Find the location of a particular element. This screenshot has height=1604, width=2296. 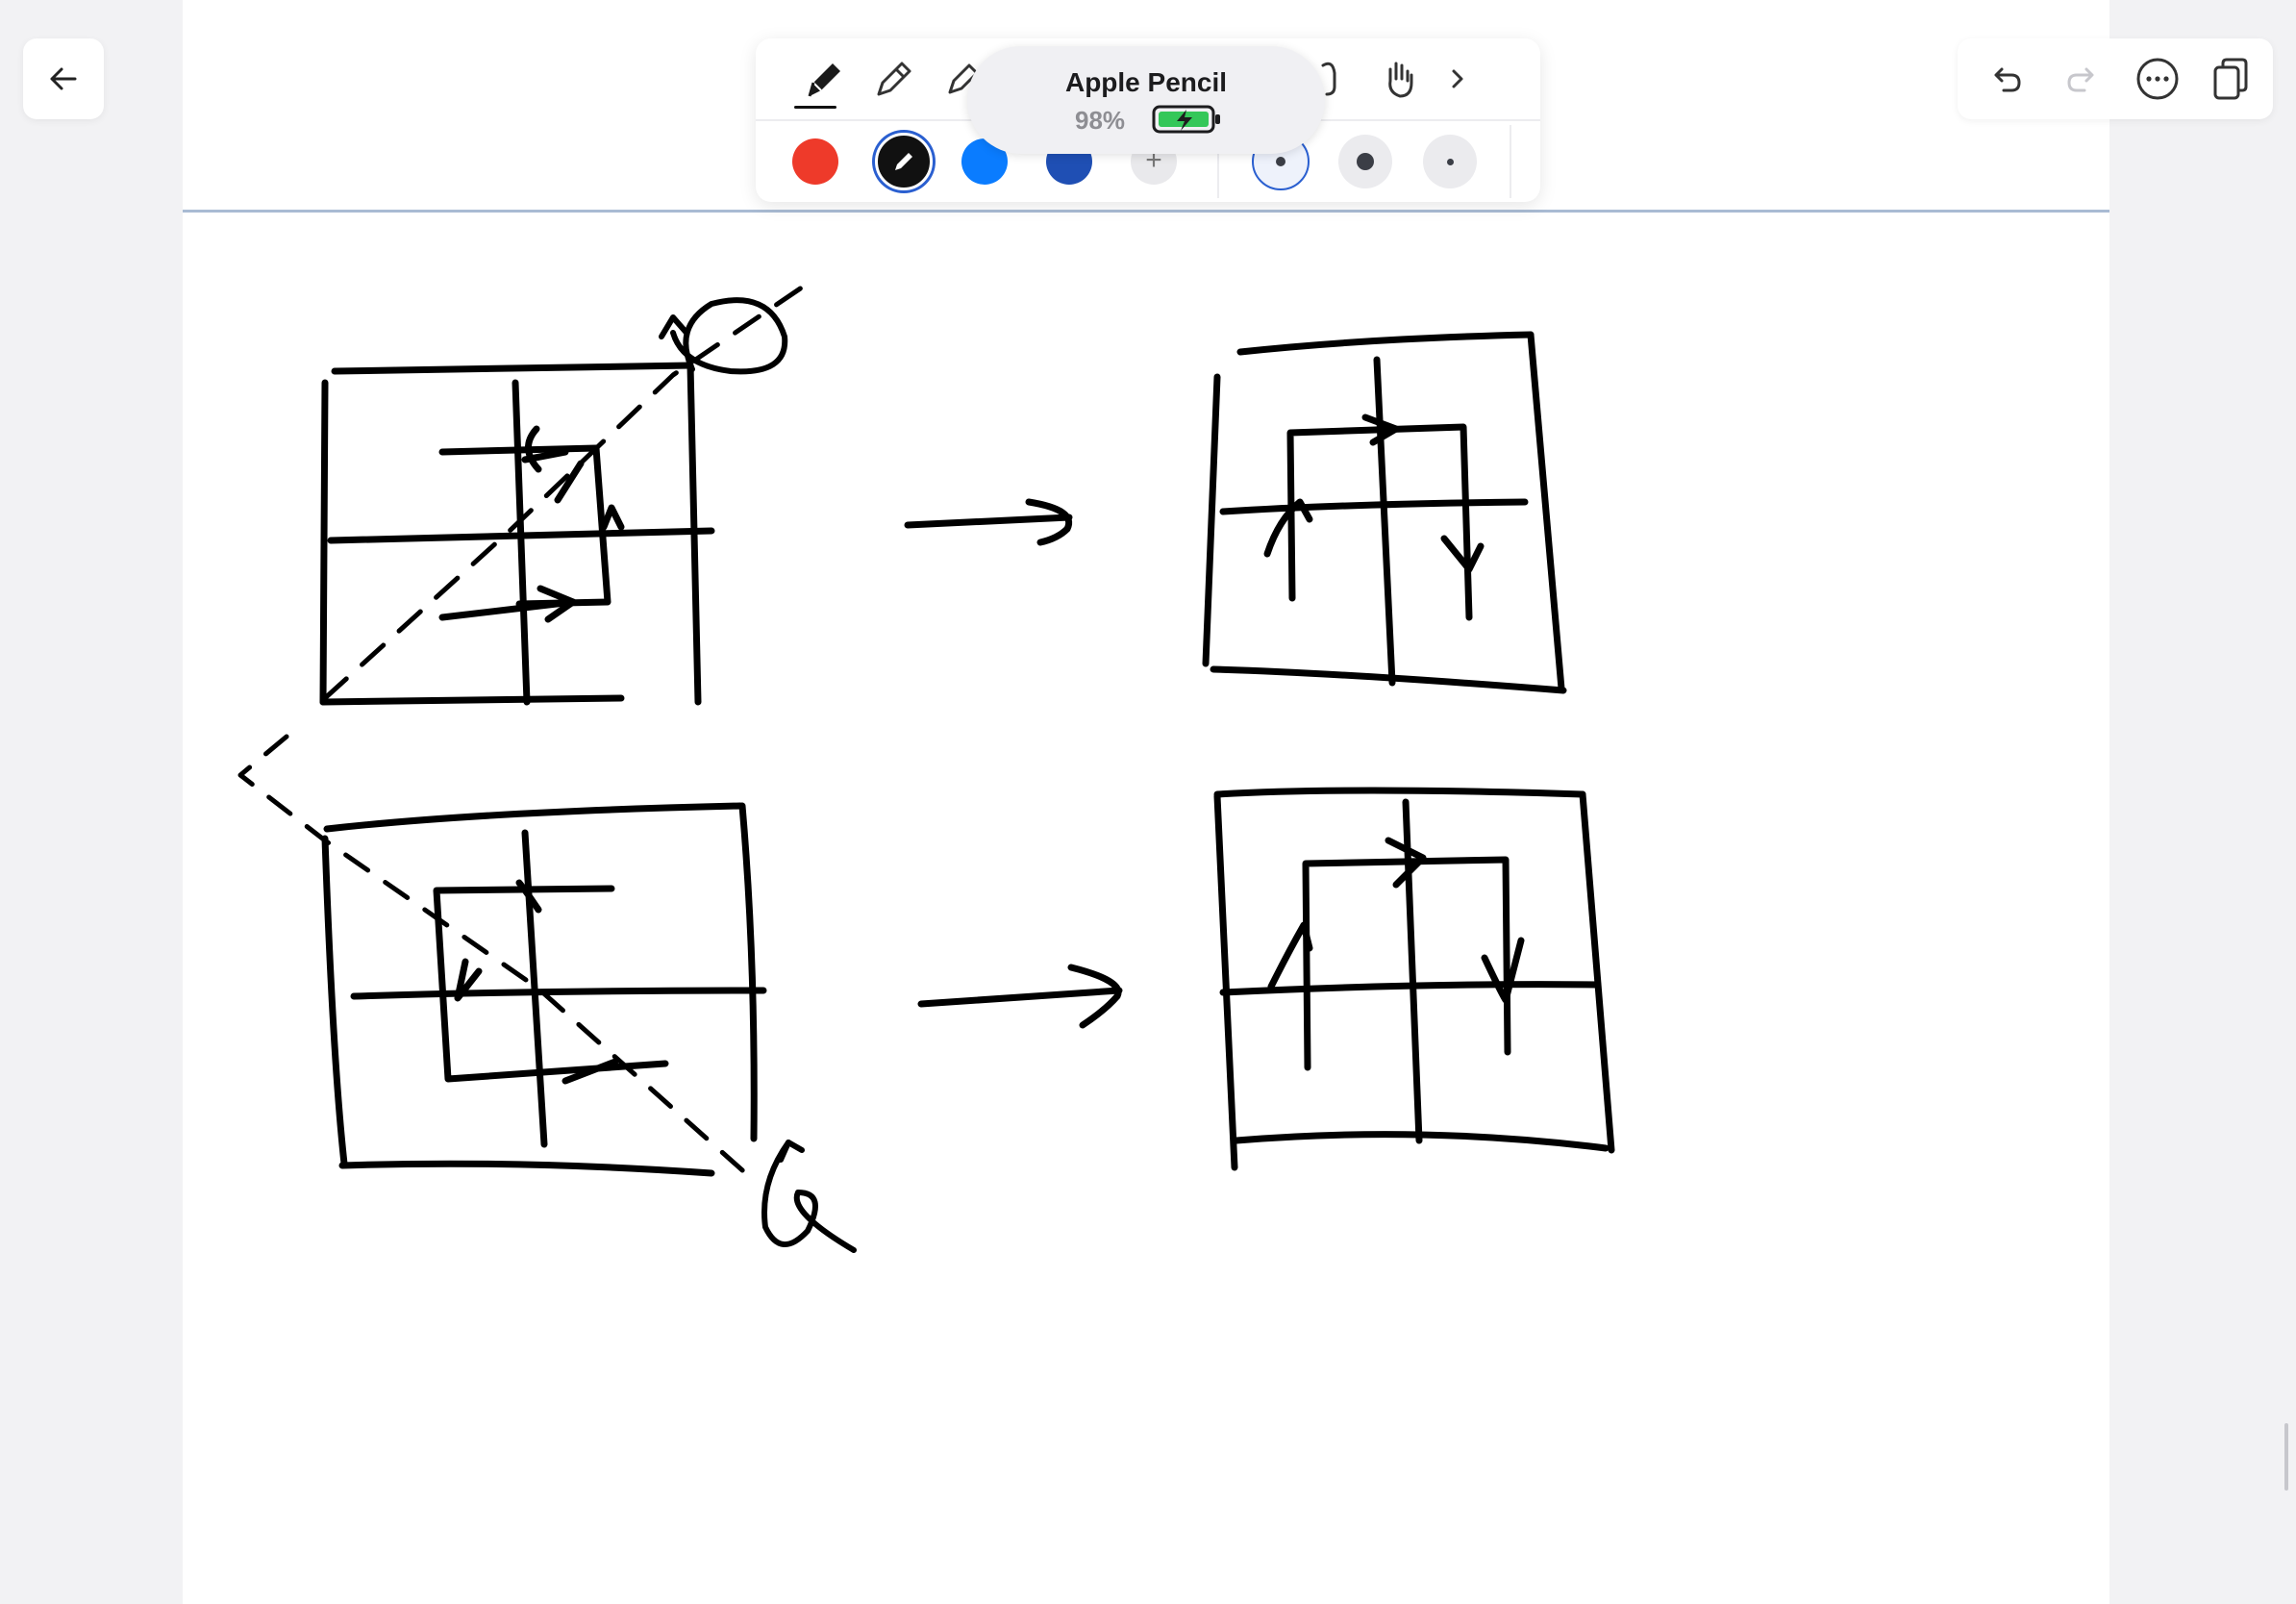

back-button is located at coordinates (63, 78).